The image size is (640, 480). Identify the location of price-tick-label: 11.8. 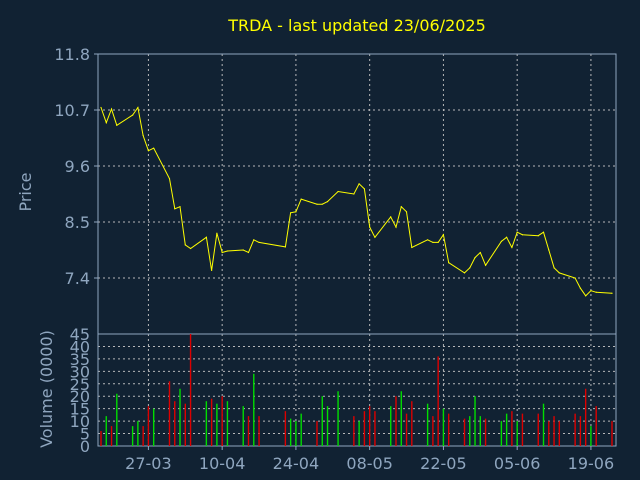
(72, 54).